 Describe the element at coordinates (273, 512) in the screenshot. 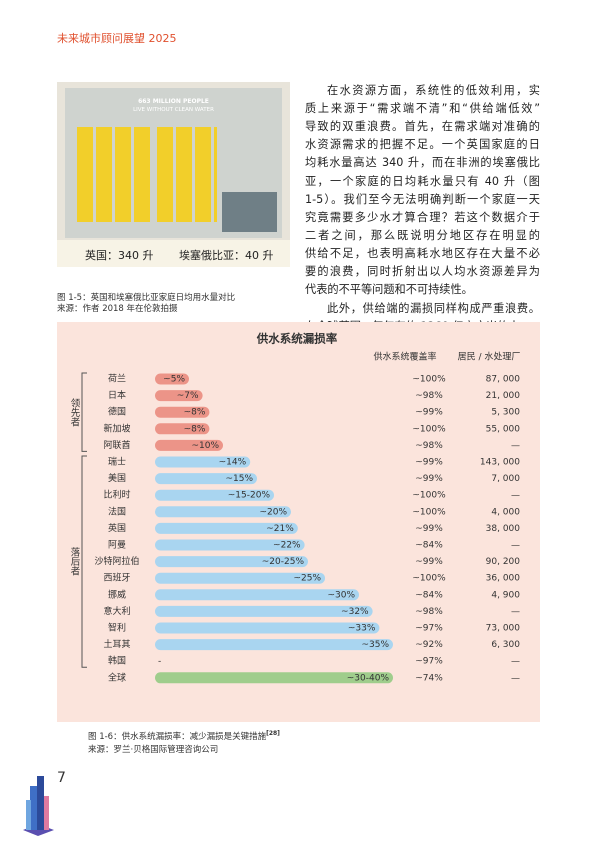

I see `value-label: ~20%` at that location.